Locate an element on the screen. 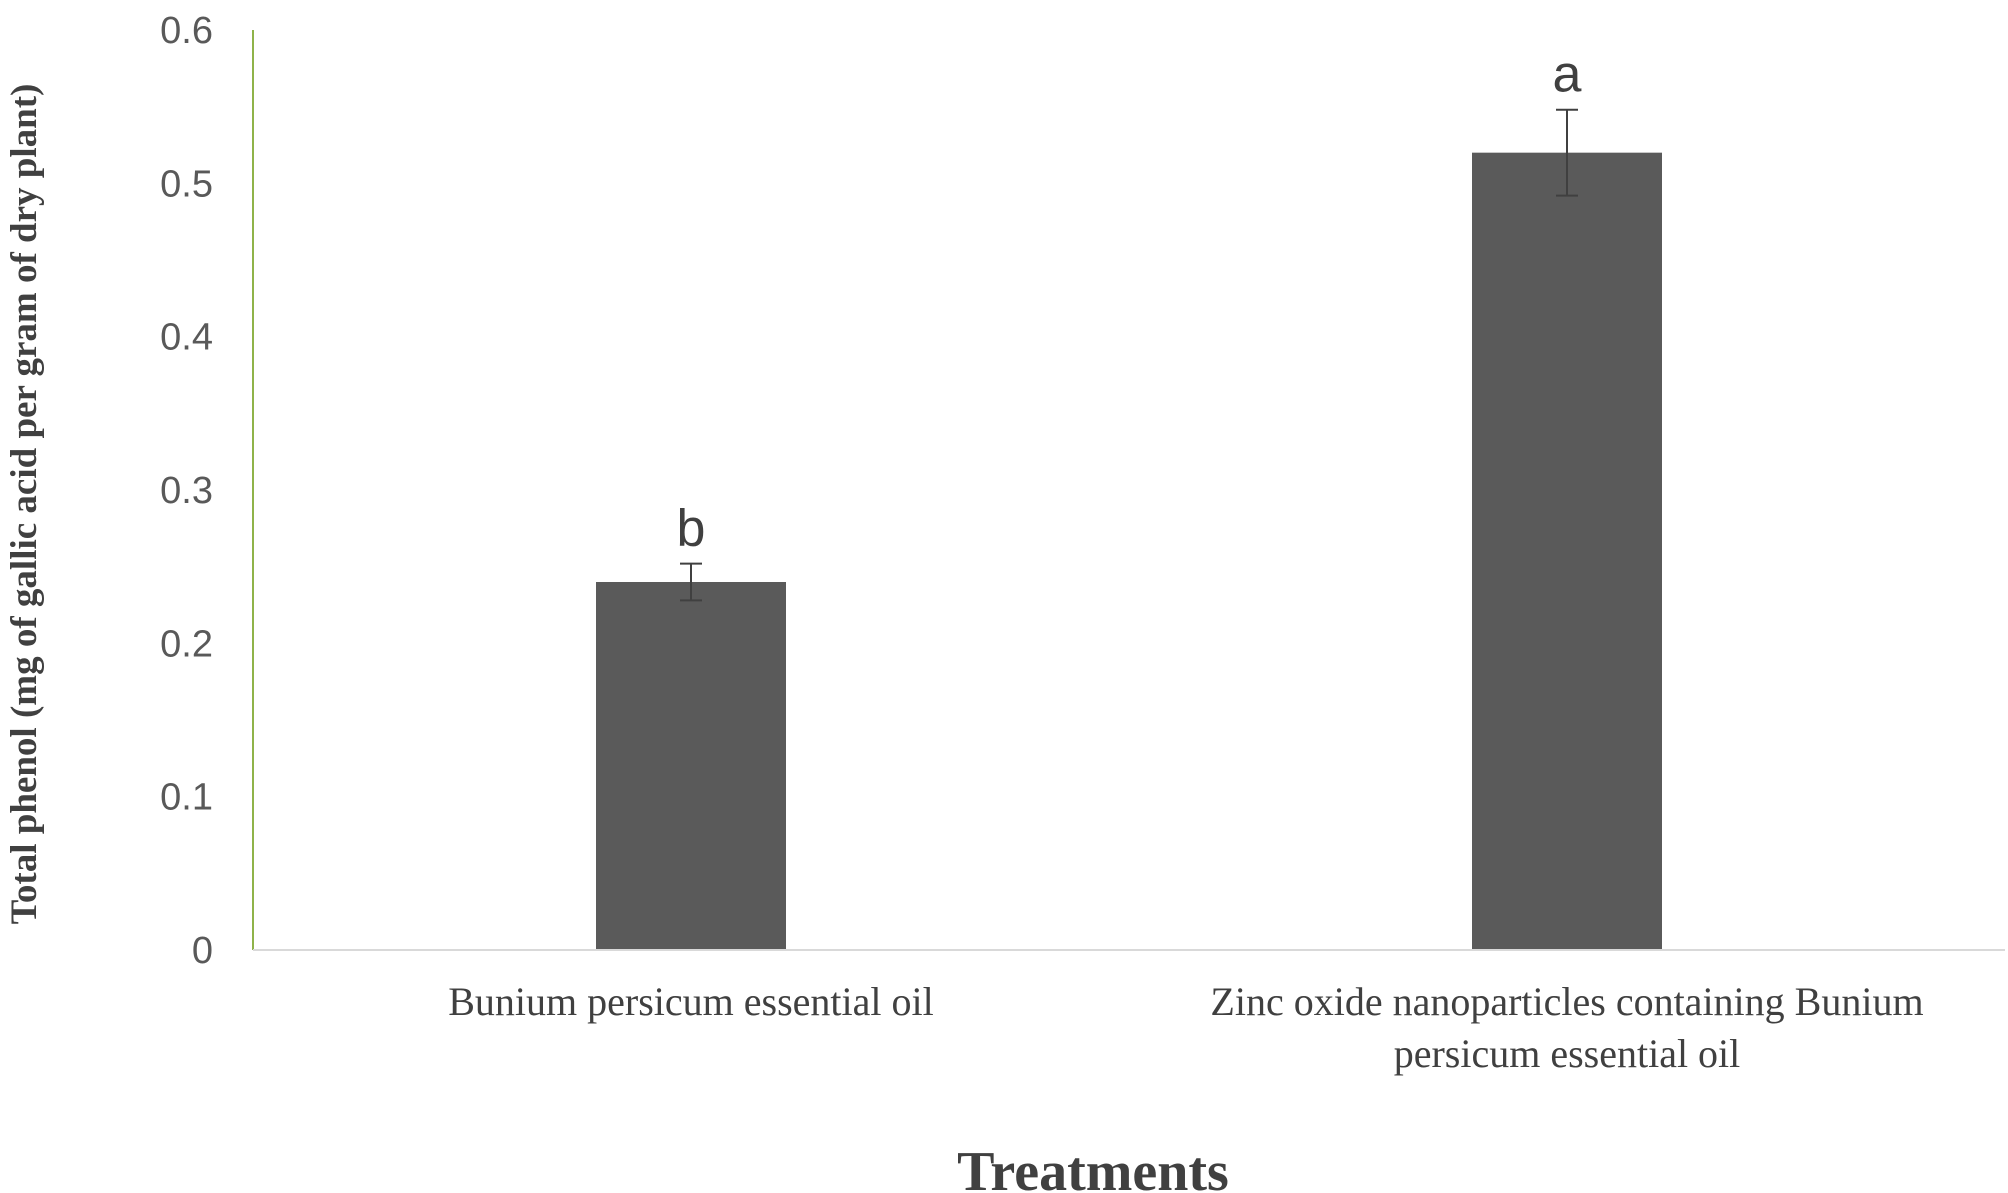 This screenshot has height=1193, width=2008. x-axis-title: Treatments is located at coordinates (1093, 1167).